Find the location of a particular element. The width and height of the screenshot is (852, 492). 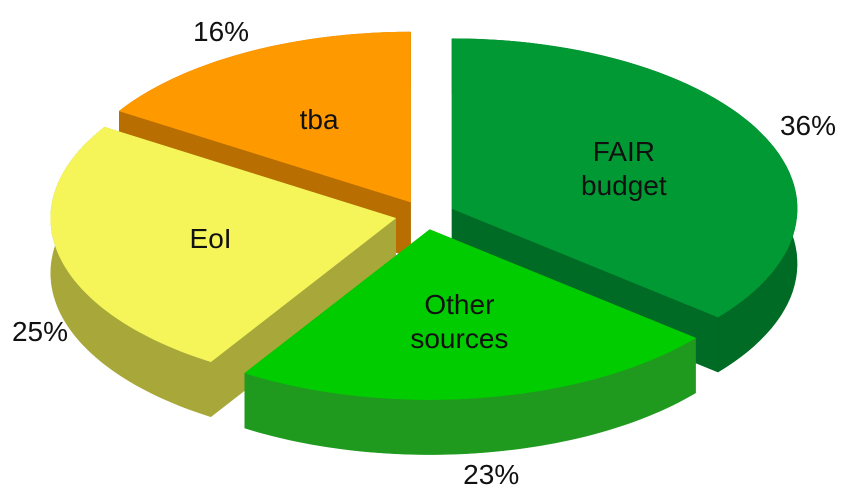

value-label: 25% is located at coordinates (40, 332).